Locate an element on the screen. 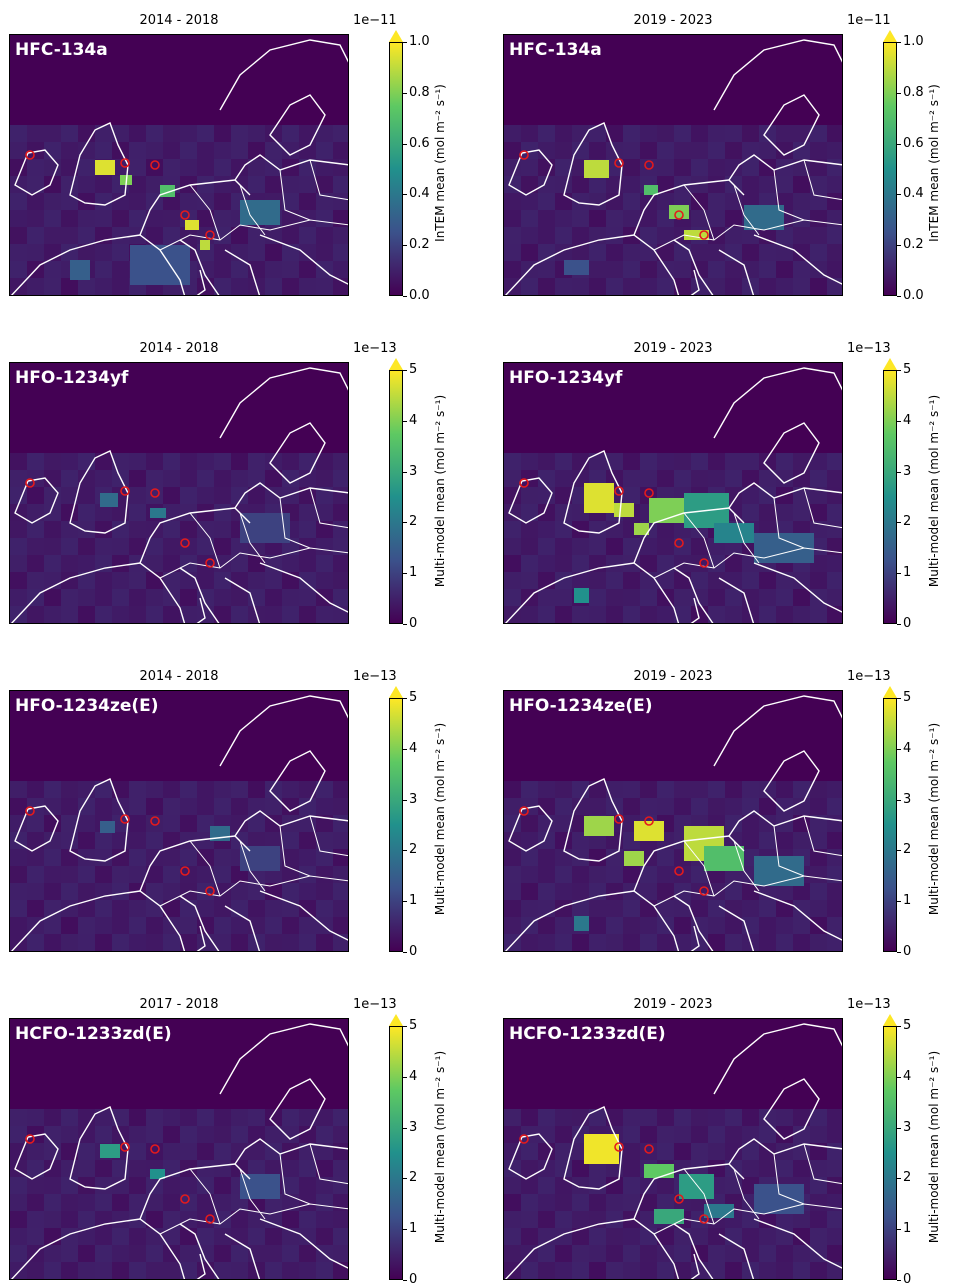 The height and width of the screenshot is (1288, 954). emission-map: HCFO-1233zd(E) is located at coordinates (673, 1149).